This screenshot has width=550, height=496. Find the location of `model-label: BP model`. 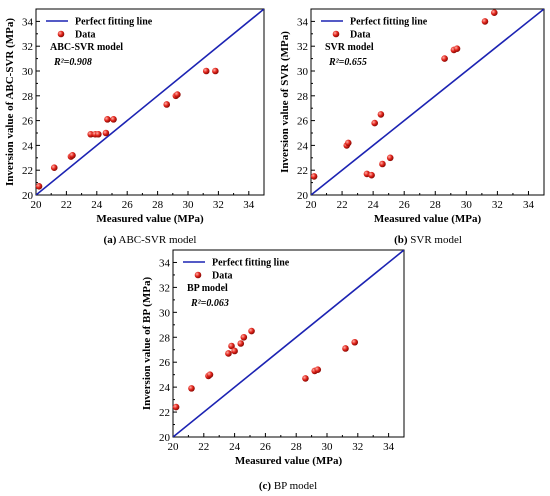

model-label: BP model is located at coordinates (207, 288).